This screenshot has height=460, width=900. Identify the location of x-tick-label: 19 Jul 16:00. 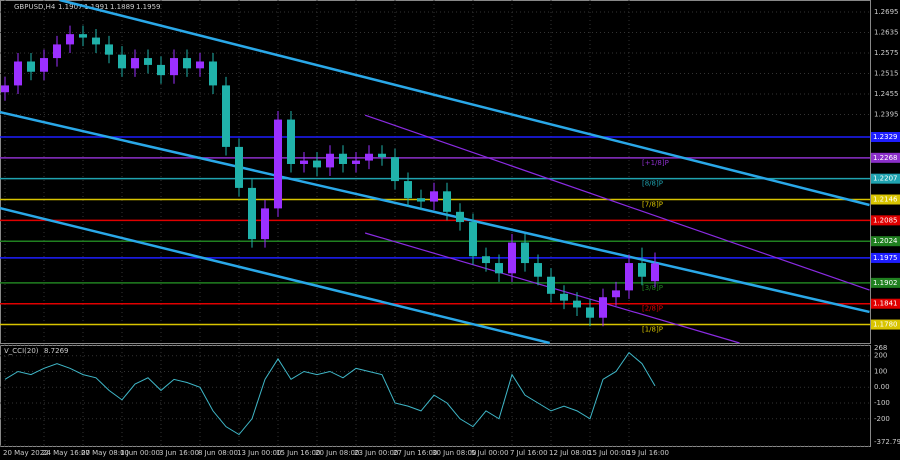
(648, 453).